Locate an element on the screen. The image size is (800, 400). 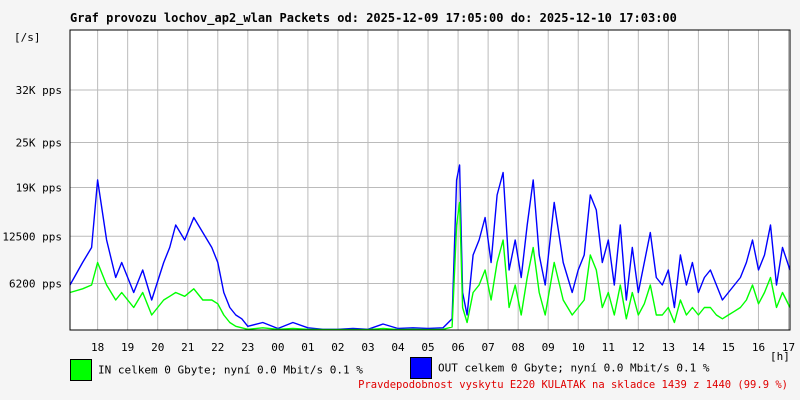
legend-in-swatch is located at coordinates (81, 370).